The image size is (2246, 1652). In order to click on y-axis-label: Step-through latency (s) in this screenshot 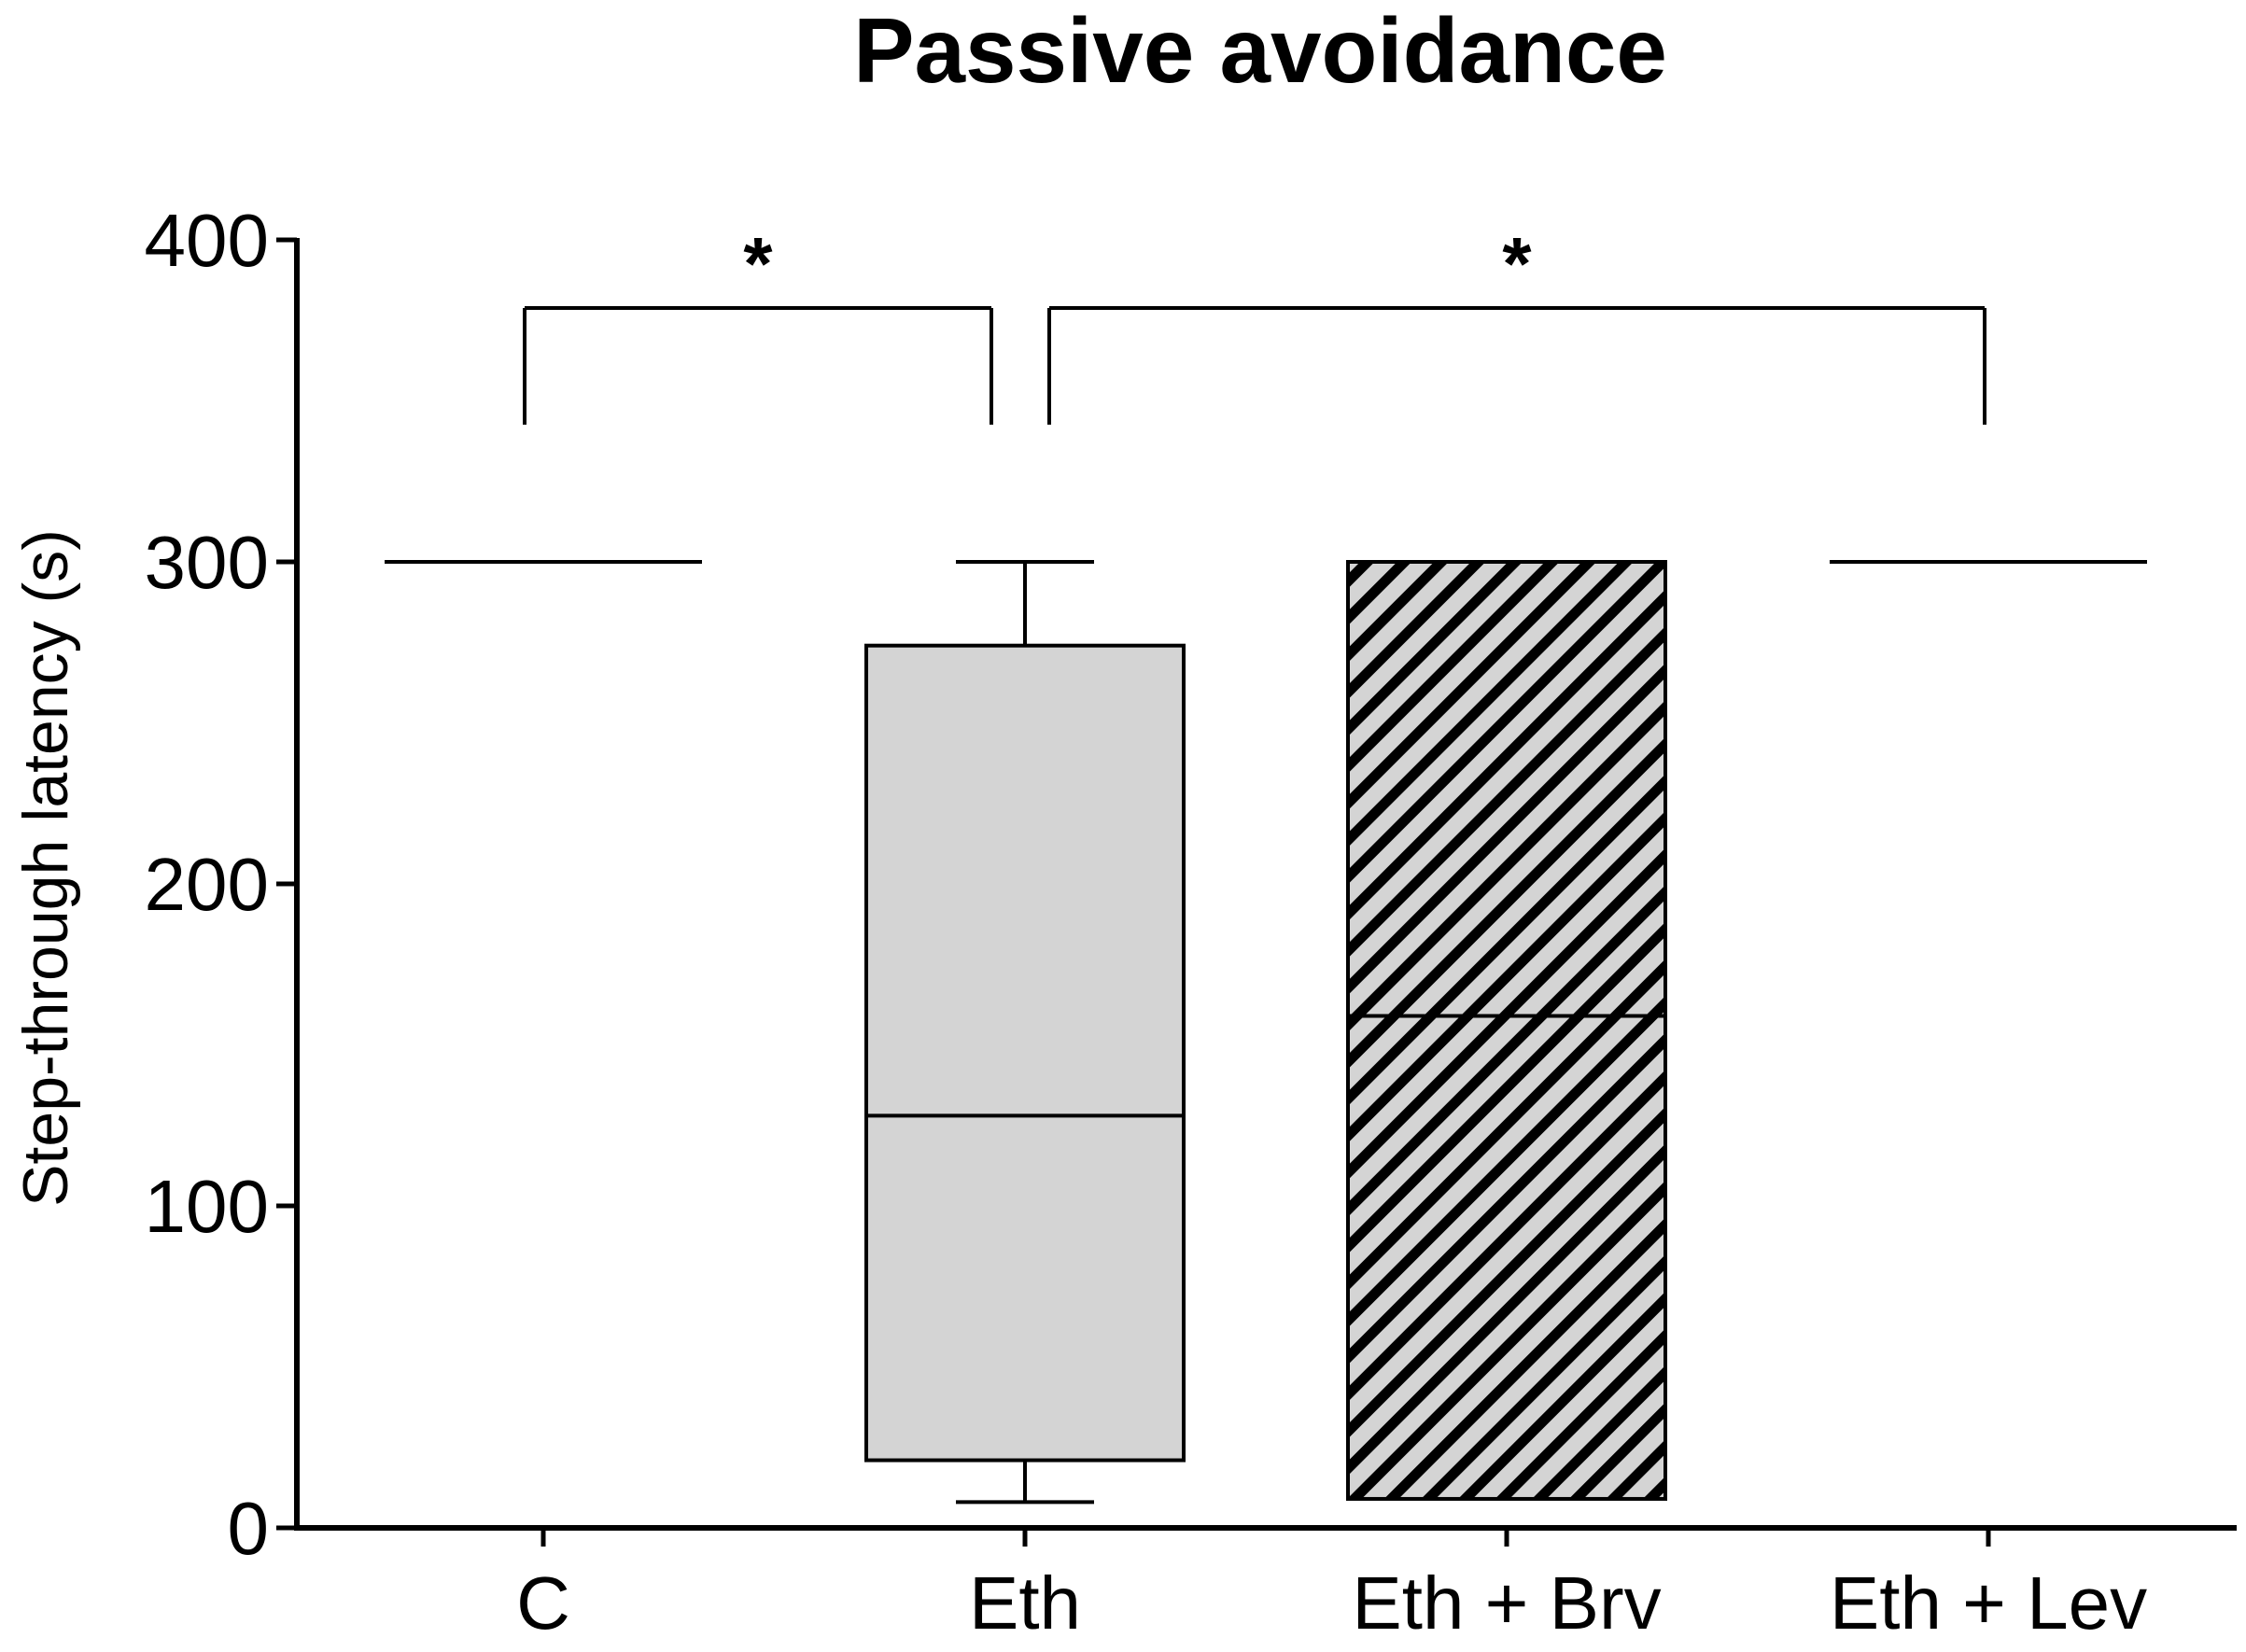, I will do `click(45, 868)`.